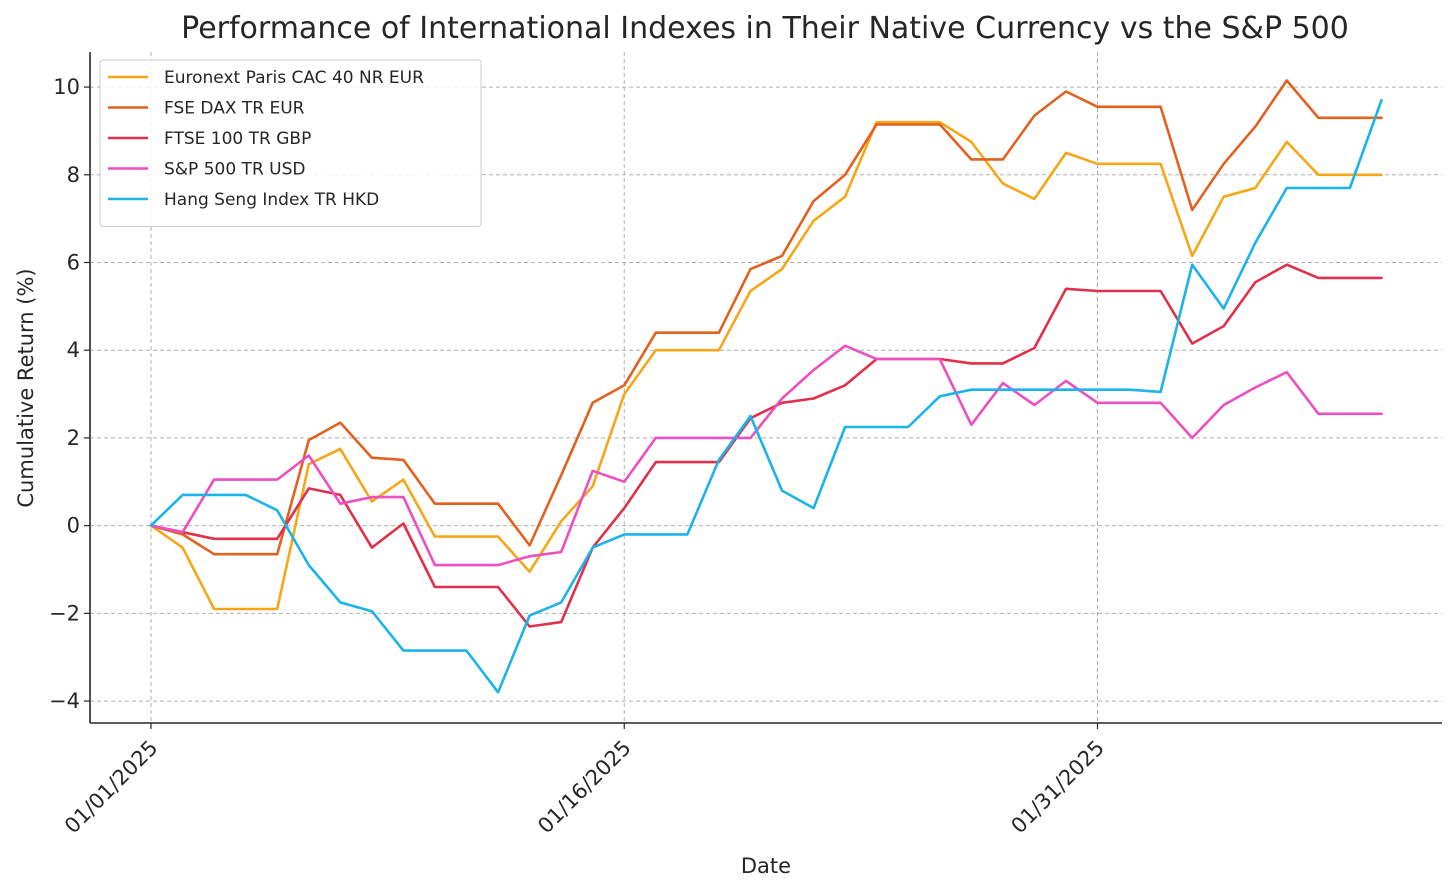 The image size is (1456, 893). I want to click on y-tick-label: 6, so click(73, 263).